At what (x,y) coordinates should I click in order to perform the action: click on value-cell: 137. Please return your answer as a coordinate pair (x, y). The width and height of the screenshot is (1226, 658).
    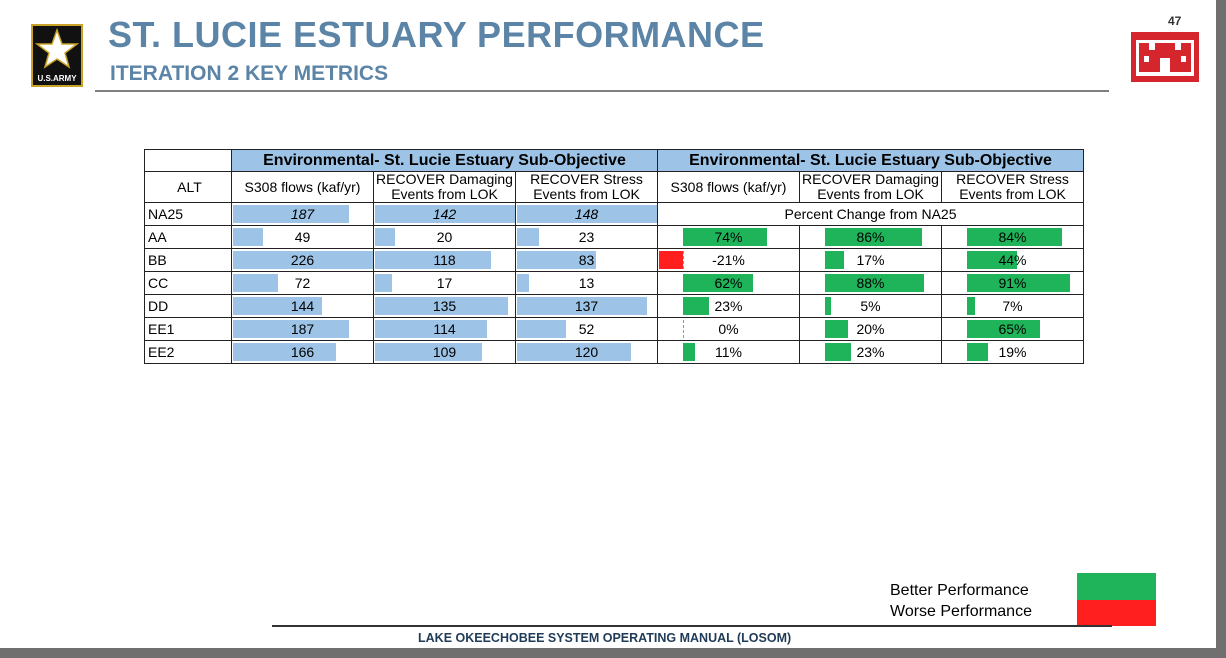
    Looking at the image, I should click on (586, 306).